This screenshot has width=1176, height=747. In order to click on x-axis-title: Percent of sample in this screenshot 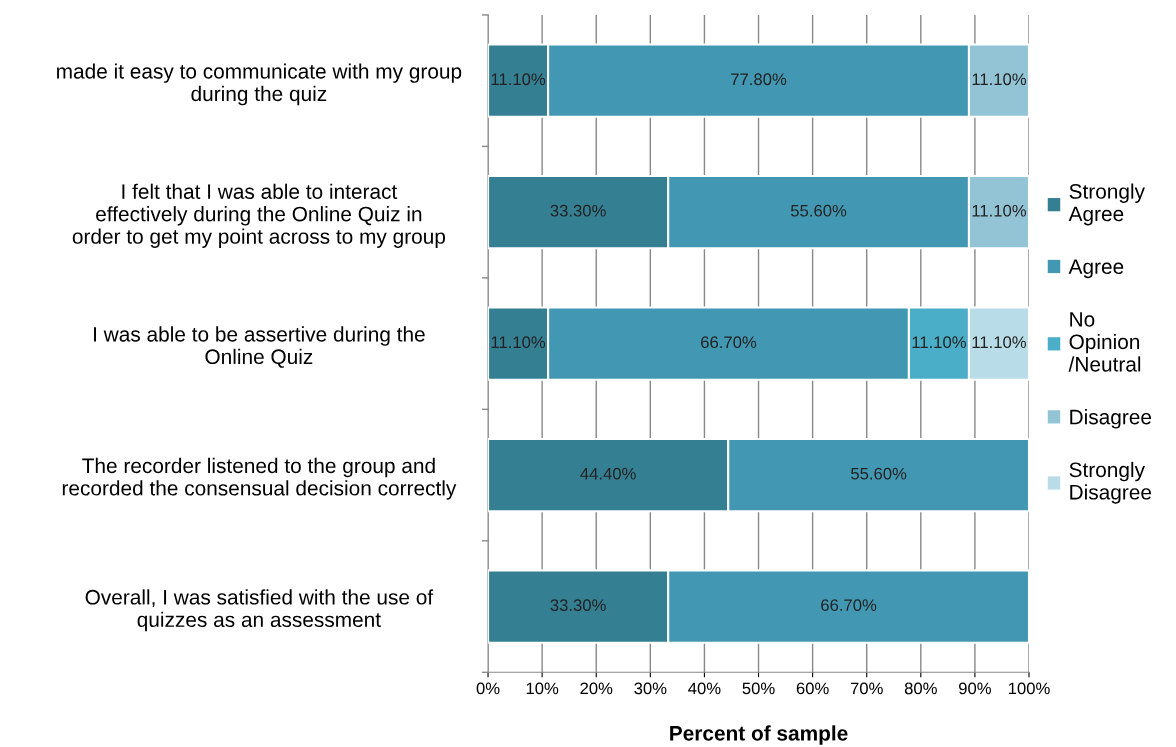, I will do `click(759, 735)`.